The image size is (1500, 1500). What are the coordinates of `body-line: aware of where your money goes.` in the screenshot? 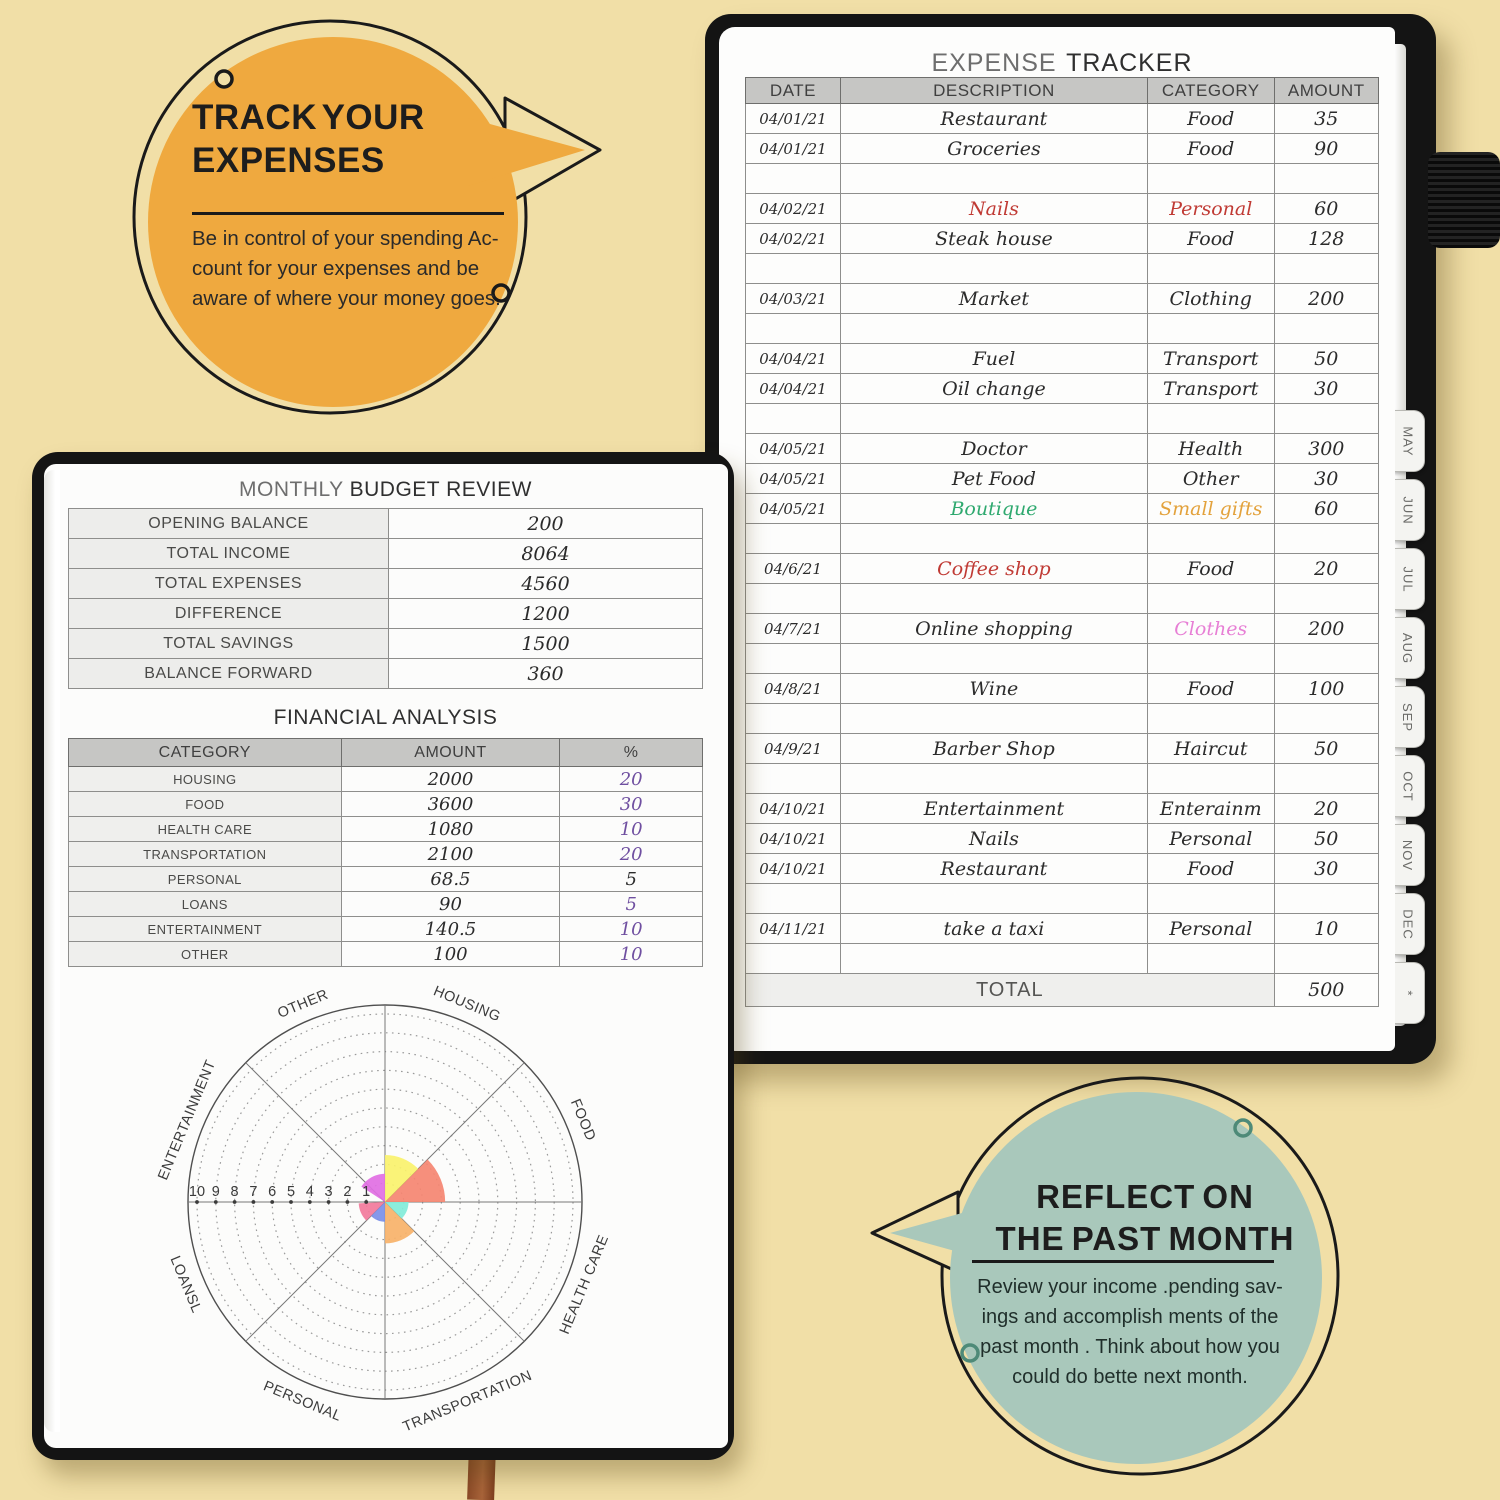 It's located at (346, 298).